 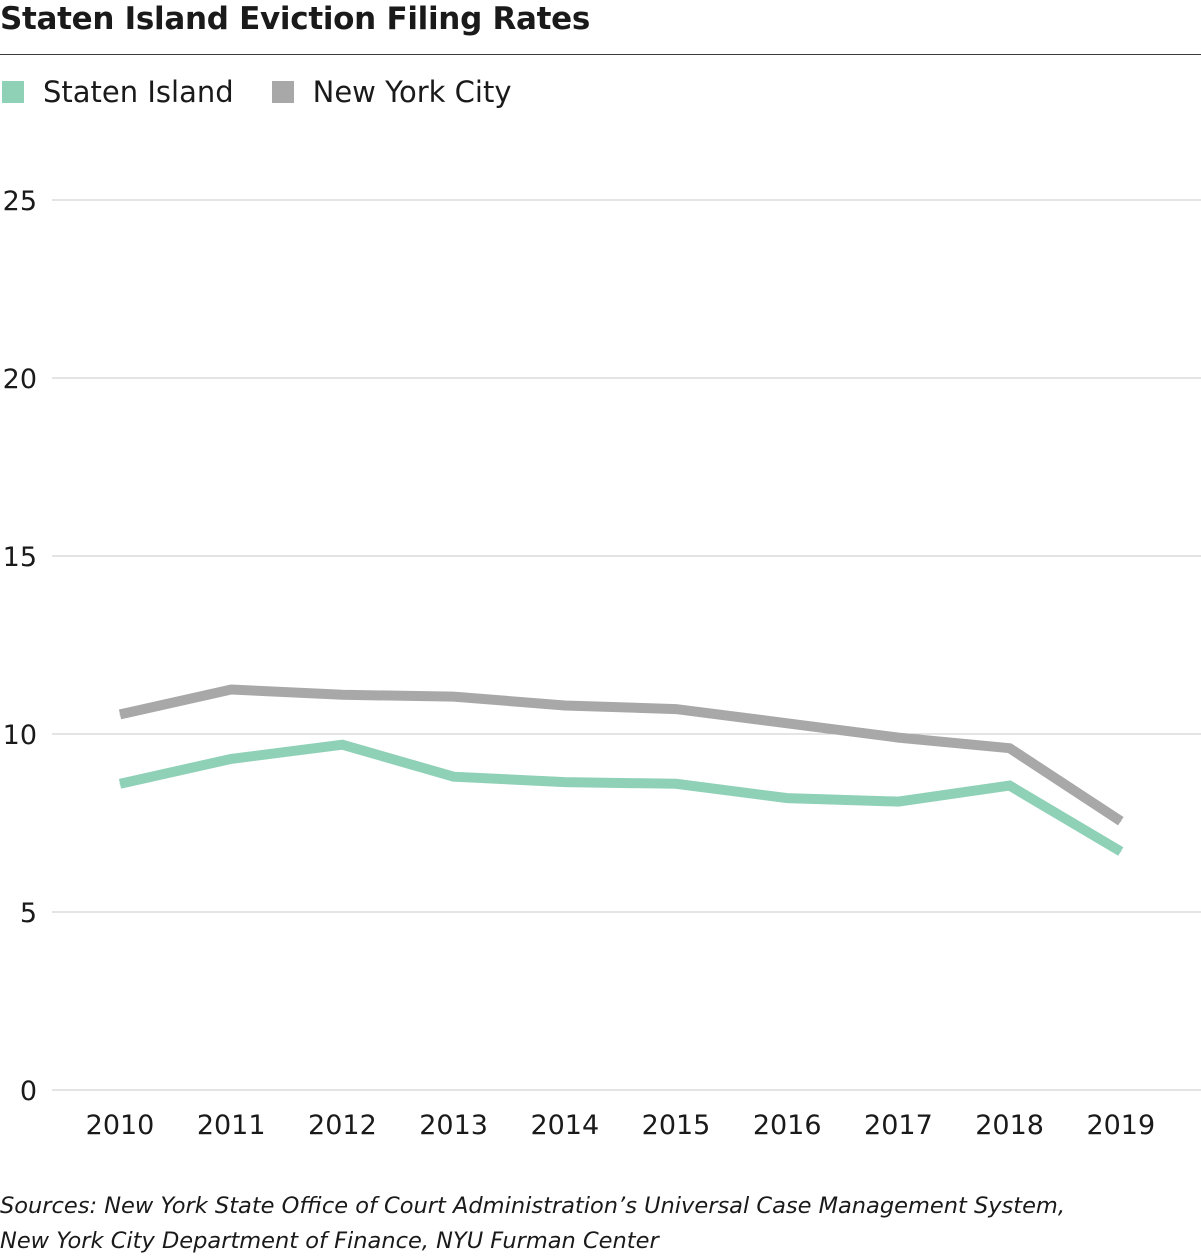 I want to click on x-tick-label-2017: 2017, so click(x=898, y=1125).